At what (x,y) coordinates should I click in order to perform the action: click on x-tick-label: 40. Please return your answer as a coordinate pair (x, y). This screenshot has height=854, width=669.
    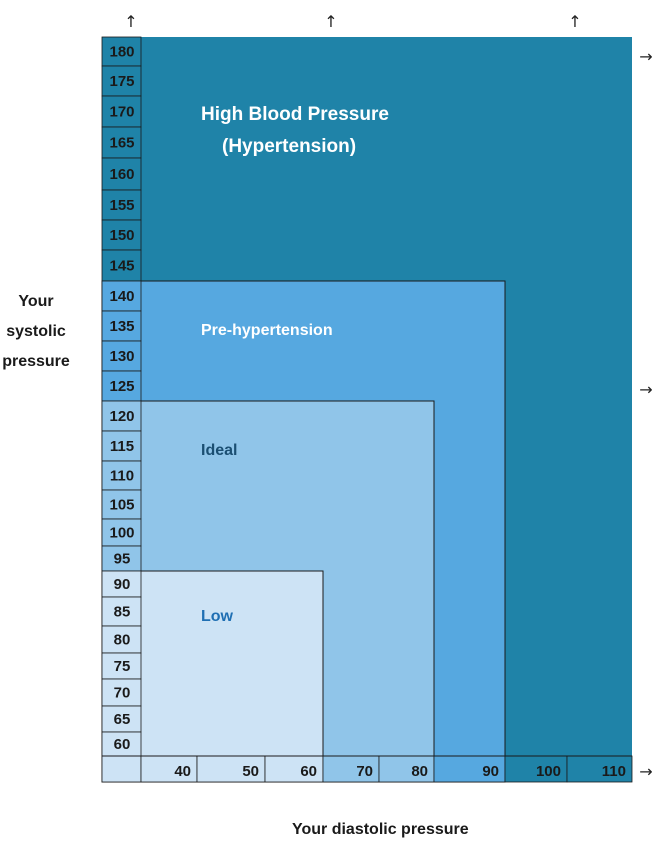
    Looking at the image, I should click on (182, 771).